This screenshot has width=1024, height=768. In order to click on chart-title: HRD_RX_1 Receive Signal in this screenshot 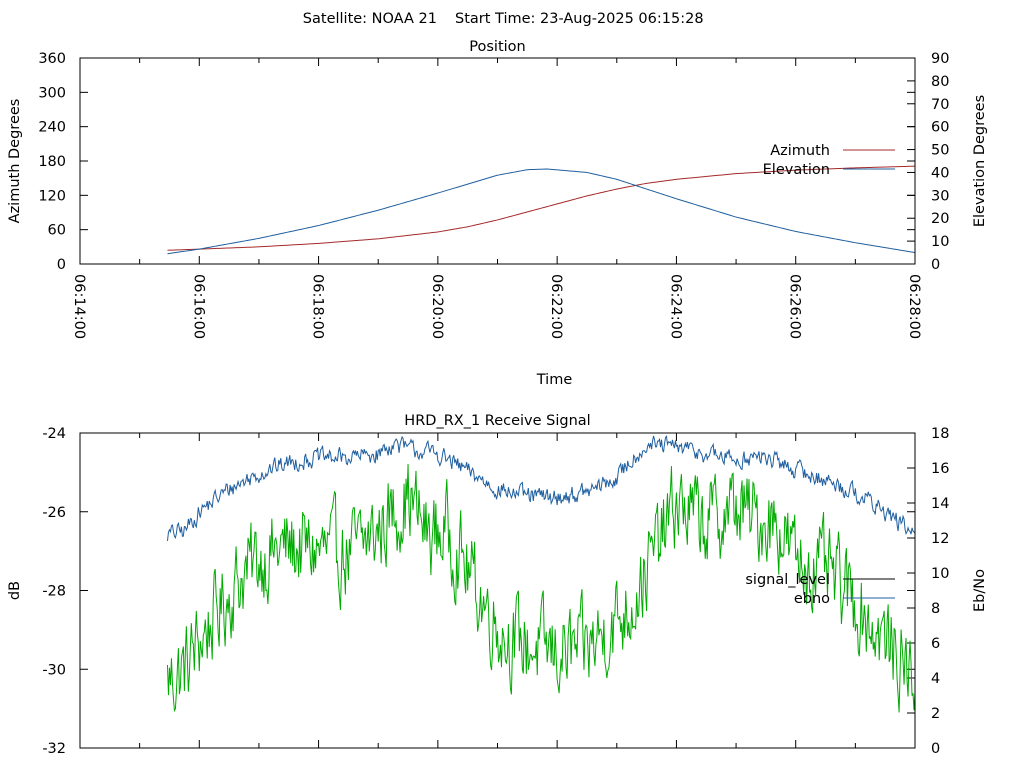, I will do `click(497, 421)`.